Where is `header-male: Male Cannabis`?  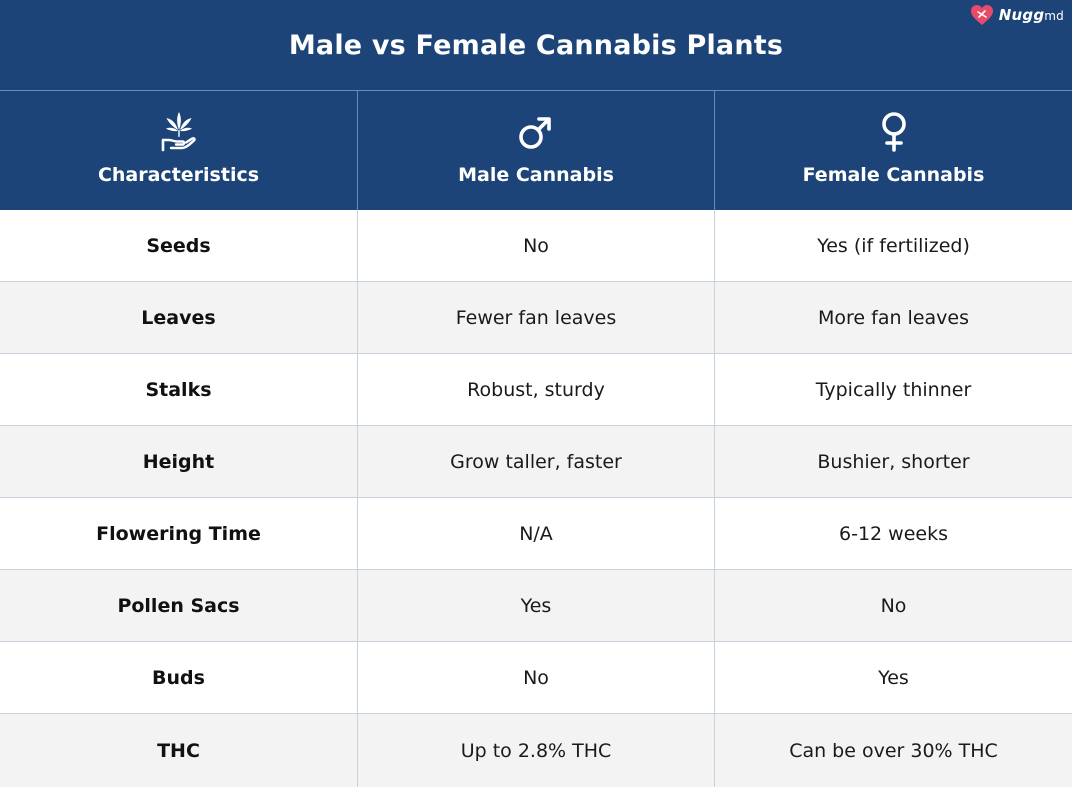 header-male: Male Cannabis is located at coordinates (536, 150).